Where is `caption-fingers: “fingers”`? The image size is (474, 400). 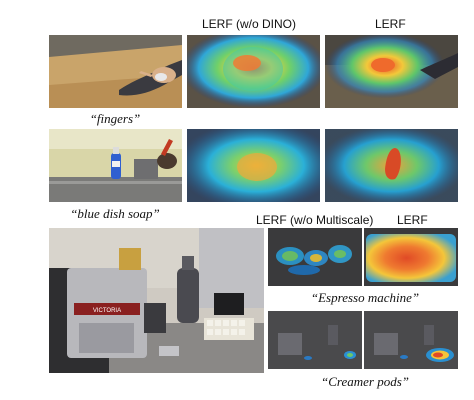 caption-fingers: “fingers” is located at coordinates (115, 118).